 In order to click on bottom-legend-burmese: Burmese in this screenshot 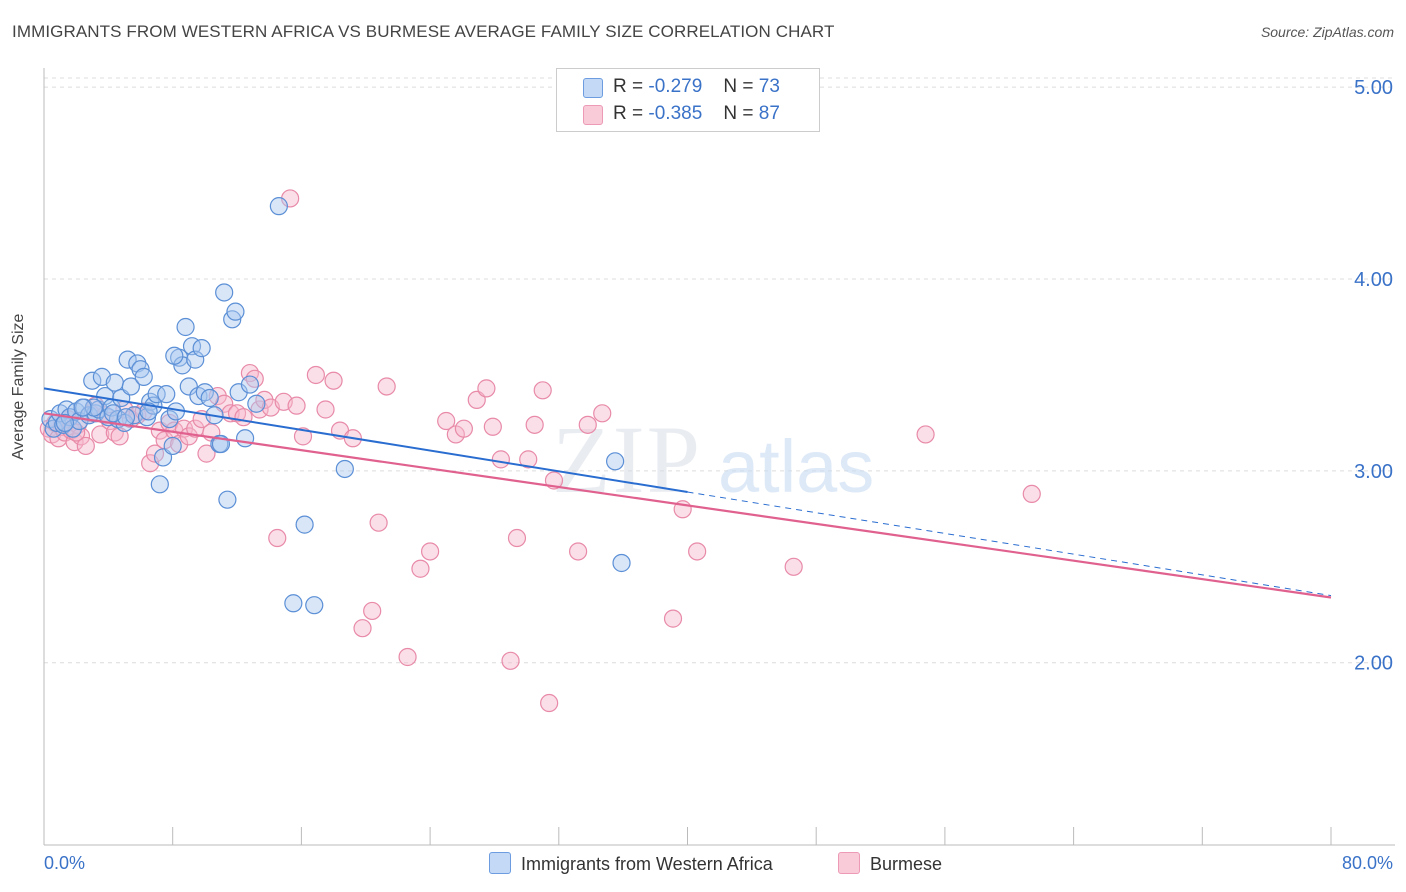, I will do `click(890, 863)`.